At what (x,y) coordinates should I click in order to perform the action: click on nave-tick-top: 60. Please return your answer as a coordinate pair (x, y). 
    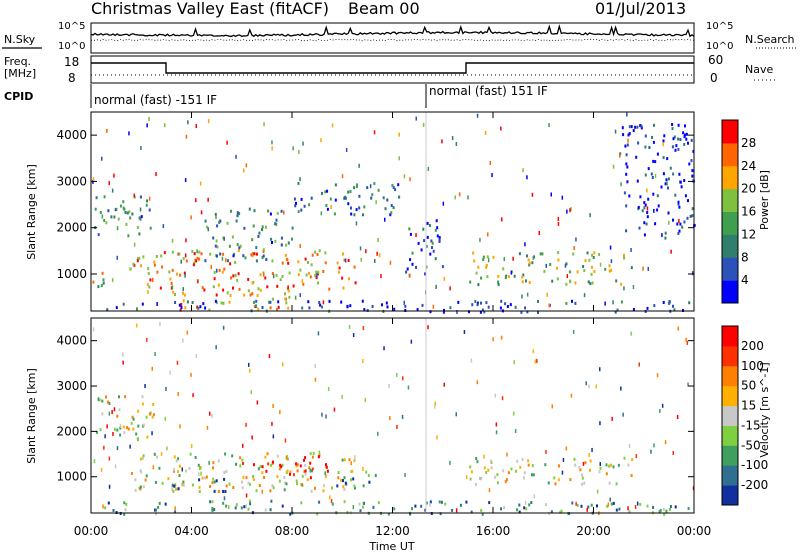
    Looking at the image, I should click on (715, 60).